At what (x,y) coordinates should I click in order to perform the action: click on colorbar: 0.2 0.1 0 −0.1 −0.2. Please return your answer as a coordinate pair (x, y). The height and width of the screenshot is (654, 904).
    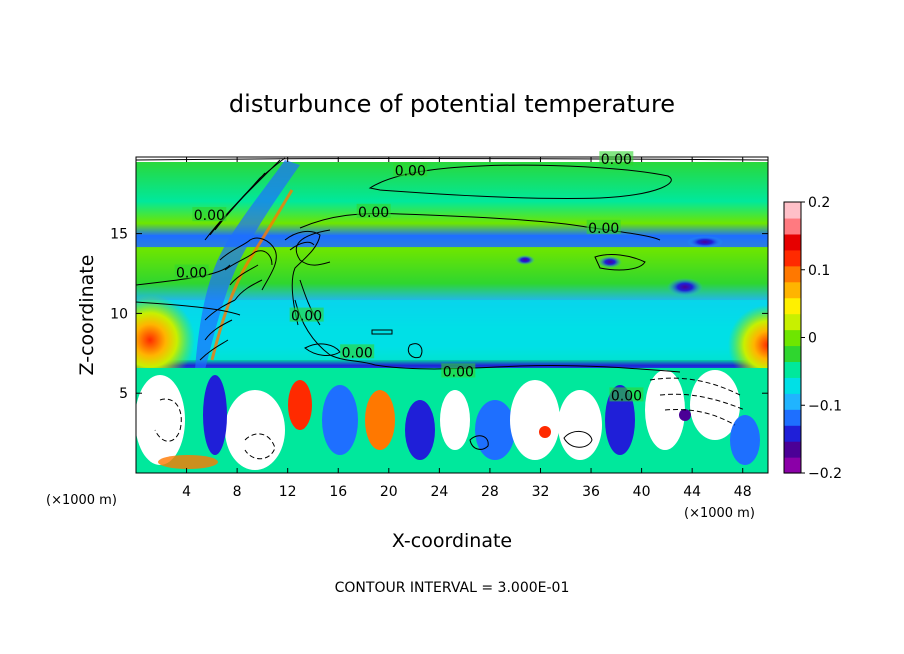
    Looking at the image, I should click on (812, 338).